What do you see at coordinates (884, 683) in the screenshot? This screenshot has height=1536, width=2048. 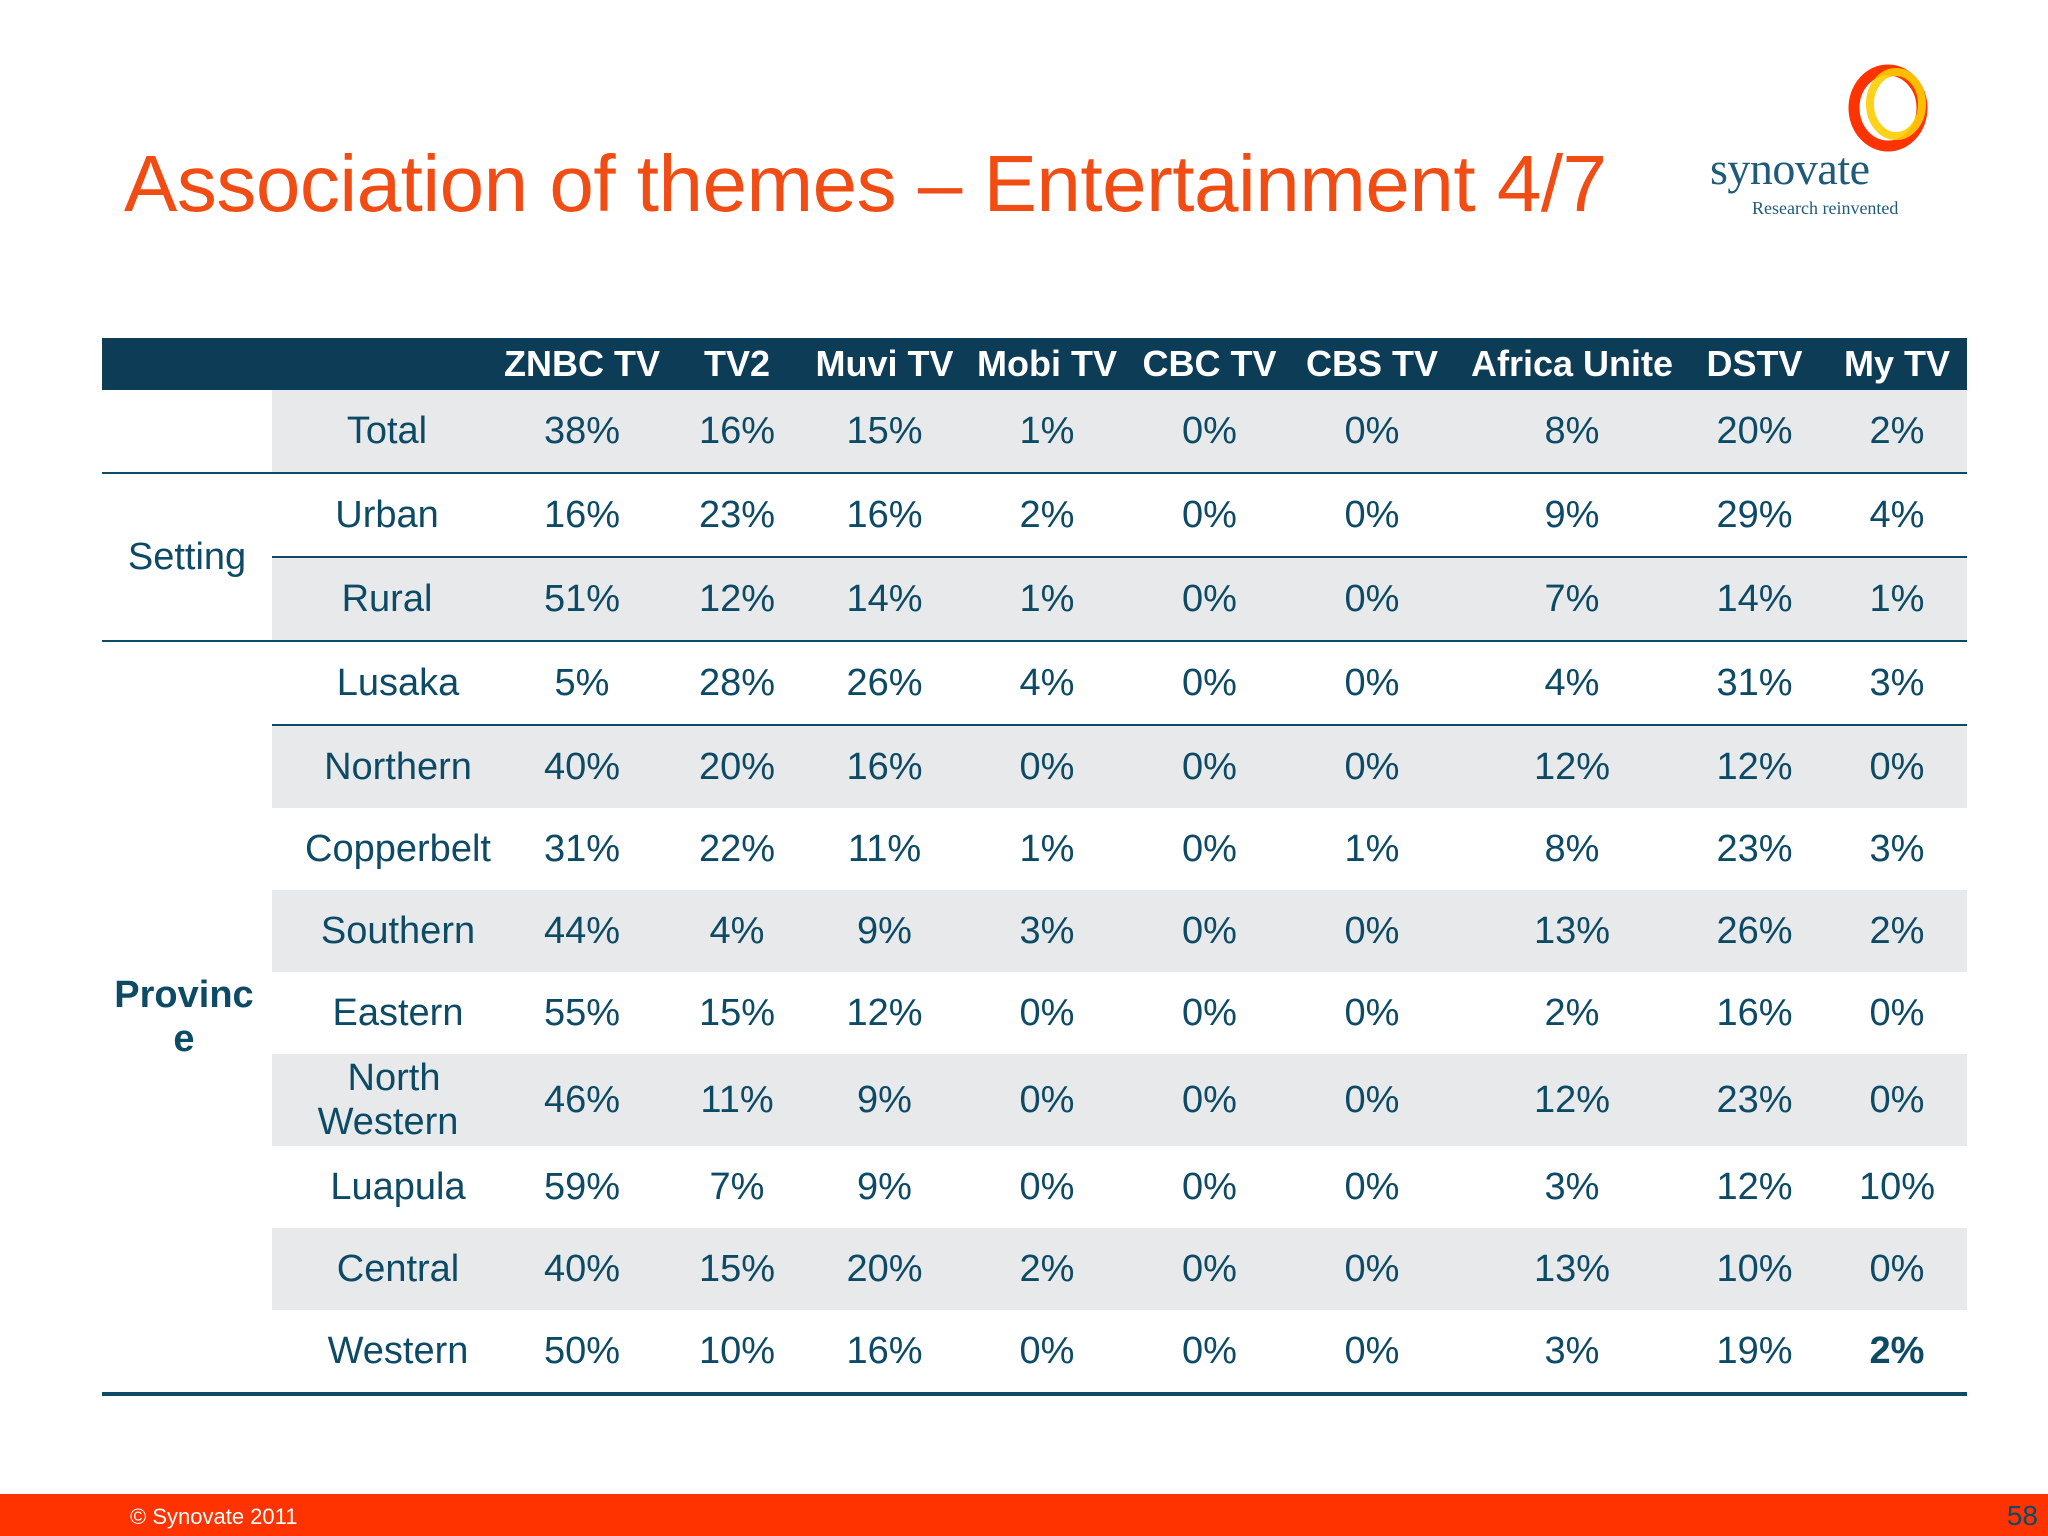 I see `value-cell: 26%` at bounding box center [884, 683].